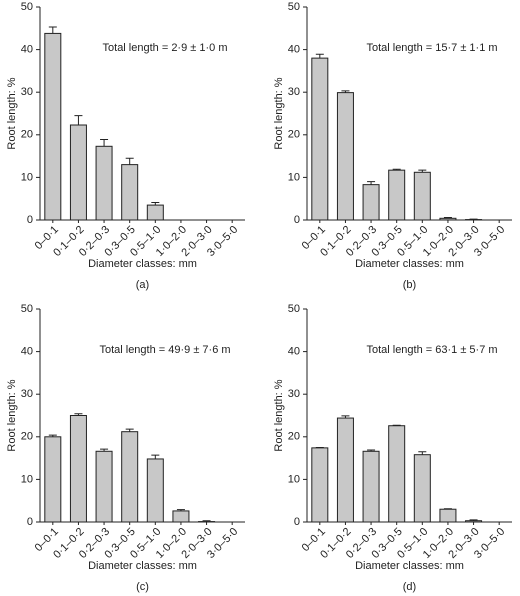  What do you see at coordinates (165, 48) in the screenshot?
I see `annotation: Total length = 2·9 ± 1·0 m` at bounding box center [165, 48].